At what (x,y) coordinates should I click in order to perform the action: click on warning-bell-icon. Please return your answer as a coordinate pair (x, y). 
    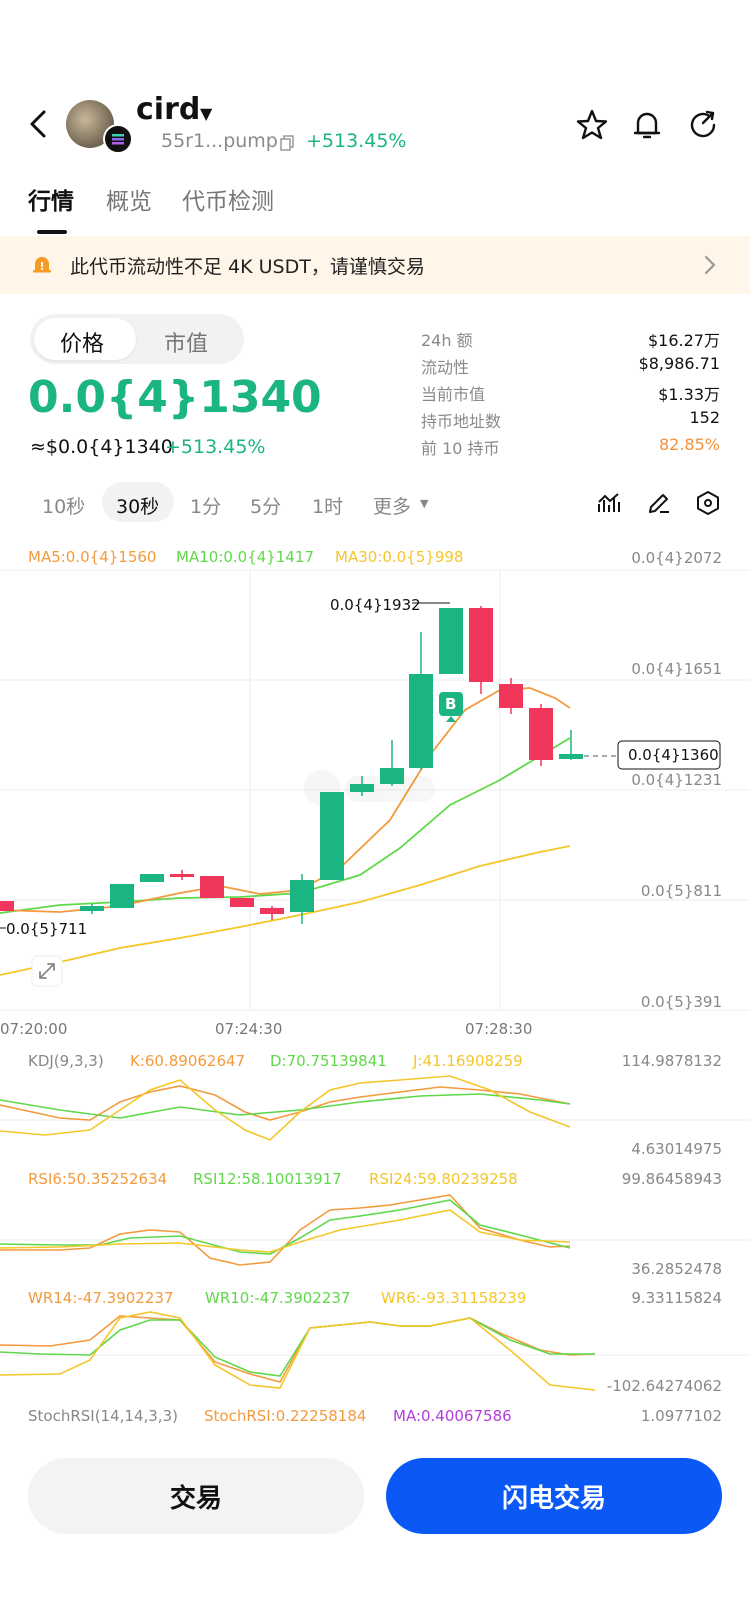
    Looking at the image, I should click on (42, 265).